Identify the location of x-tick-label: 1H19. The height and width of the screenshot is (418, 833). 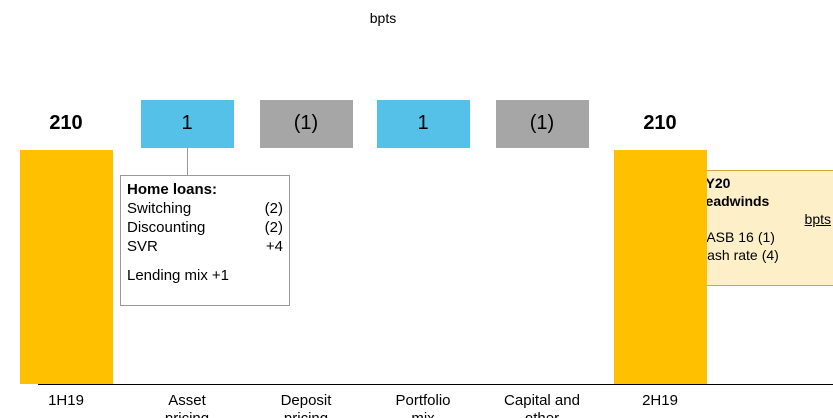
(66, 400).